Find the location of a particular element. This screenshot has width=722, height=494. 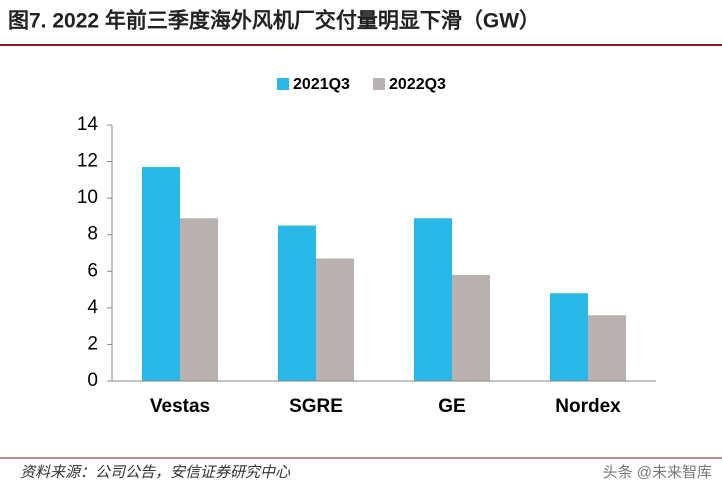

x-tick-label: GE is located at coordinates (451, 406).